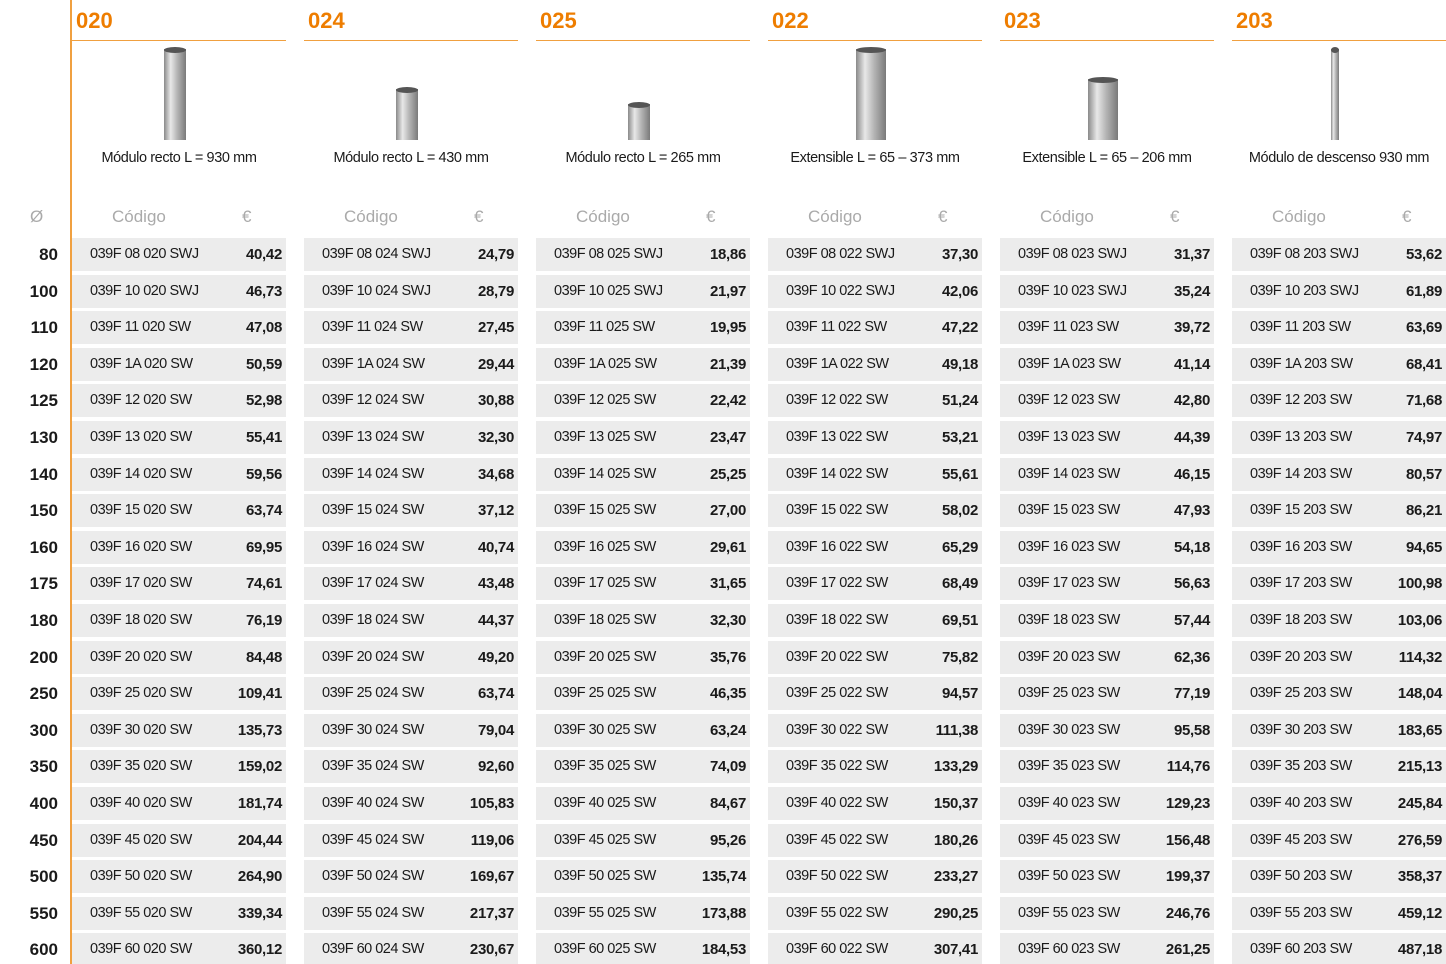 This screenshot has height=964, width=1446. I want to click on code: 039F 13 022 SW, so click(837, 437).